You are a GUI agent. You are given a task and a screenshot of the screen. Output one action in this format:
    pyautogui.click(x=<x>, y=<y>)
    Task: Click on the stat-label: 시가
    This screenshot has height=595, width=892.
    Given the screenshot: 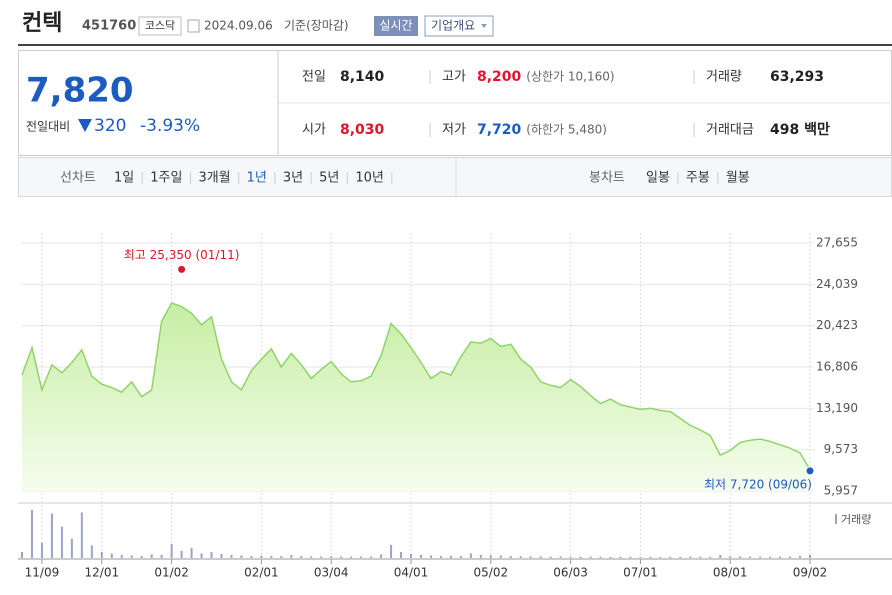 What is the action you would take?
    pyautogui.click(x=314, y=130)
    